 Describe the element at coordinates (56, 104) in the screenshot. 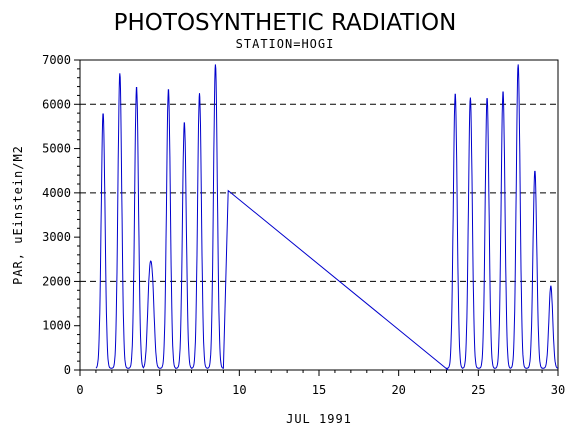

I see `y-tick-label: 6000` at that location.